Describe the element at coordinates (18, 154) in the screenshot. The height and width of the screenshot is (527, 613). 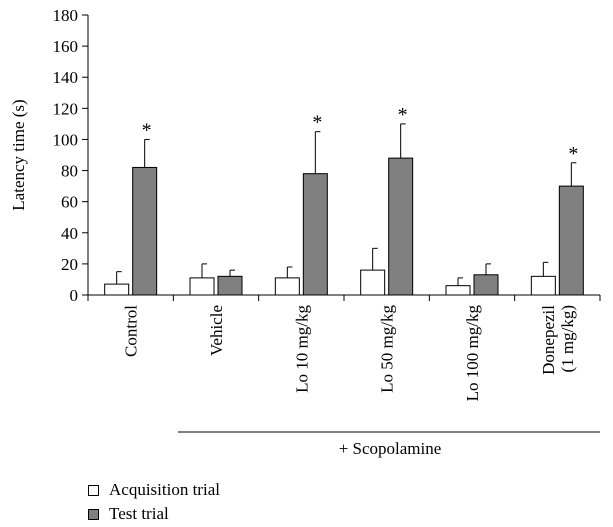
I see `y-axis-title: Latency time (s)` at that location.